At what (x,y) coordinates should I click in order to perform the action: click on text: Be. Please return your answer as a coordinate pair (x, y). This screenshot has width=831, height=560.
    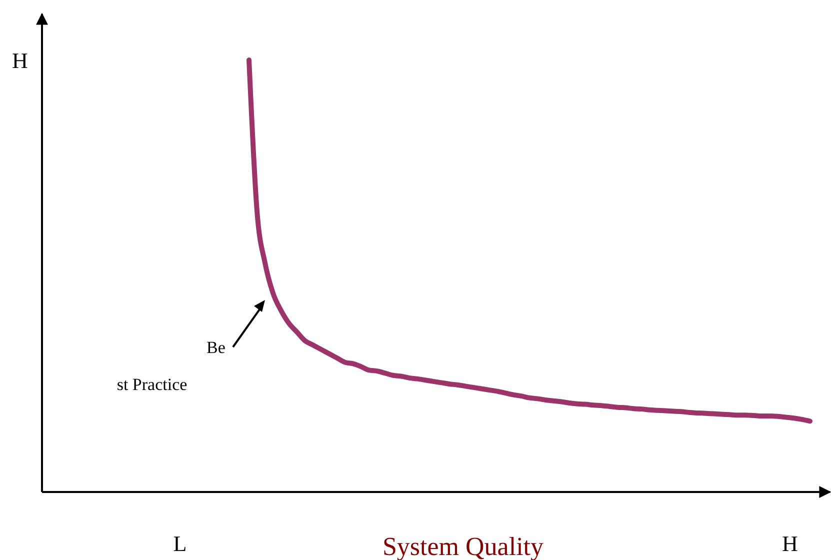
    Looking at the image, I should click on (216, 347).